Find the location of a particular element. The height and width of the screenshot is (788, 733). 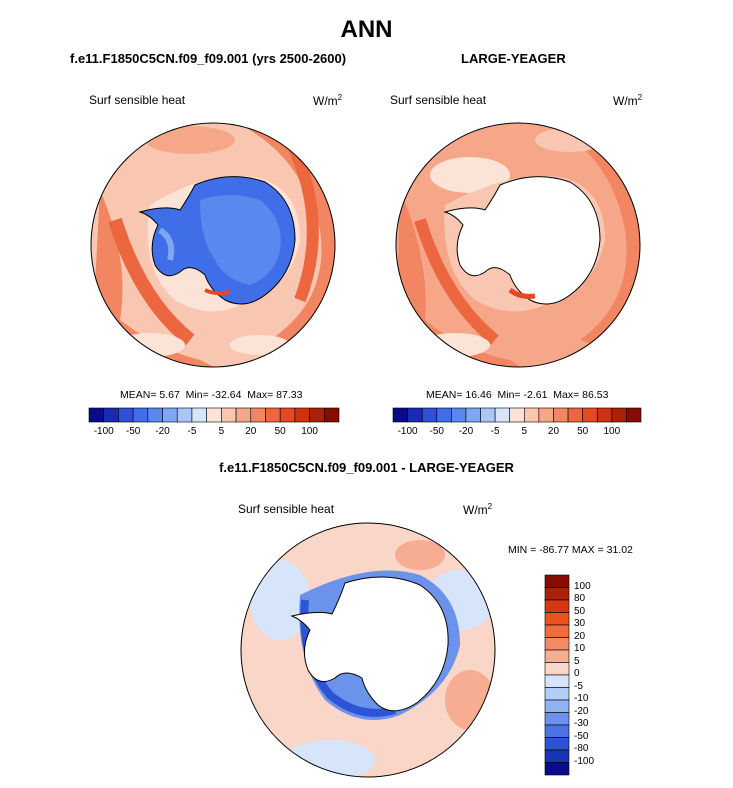

diff-minmax: MIN = -86.77 MAX = 31.02 is located at coordinates (570, 550).